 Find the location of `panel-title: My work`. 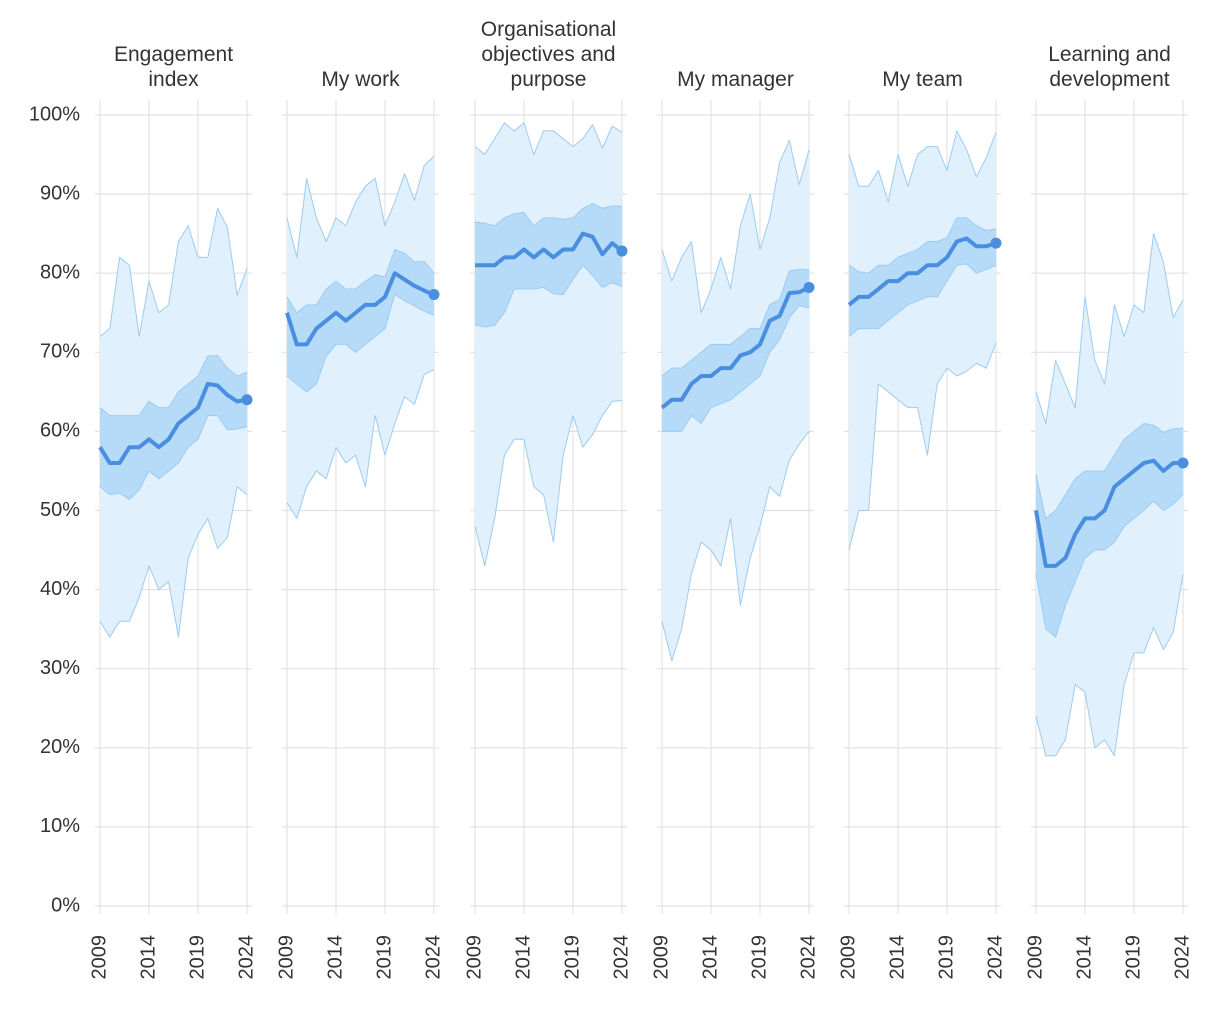

panel-title: My work is located at coordinates (360, 79).